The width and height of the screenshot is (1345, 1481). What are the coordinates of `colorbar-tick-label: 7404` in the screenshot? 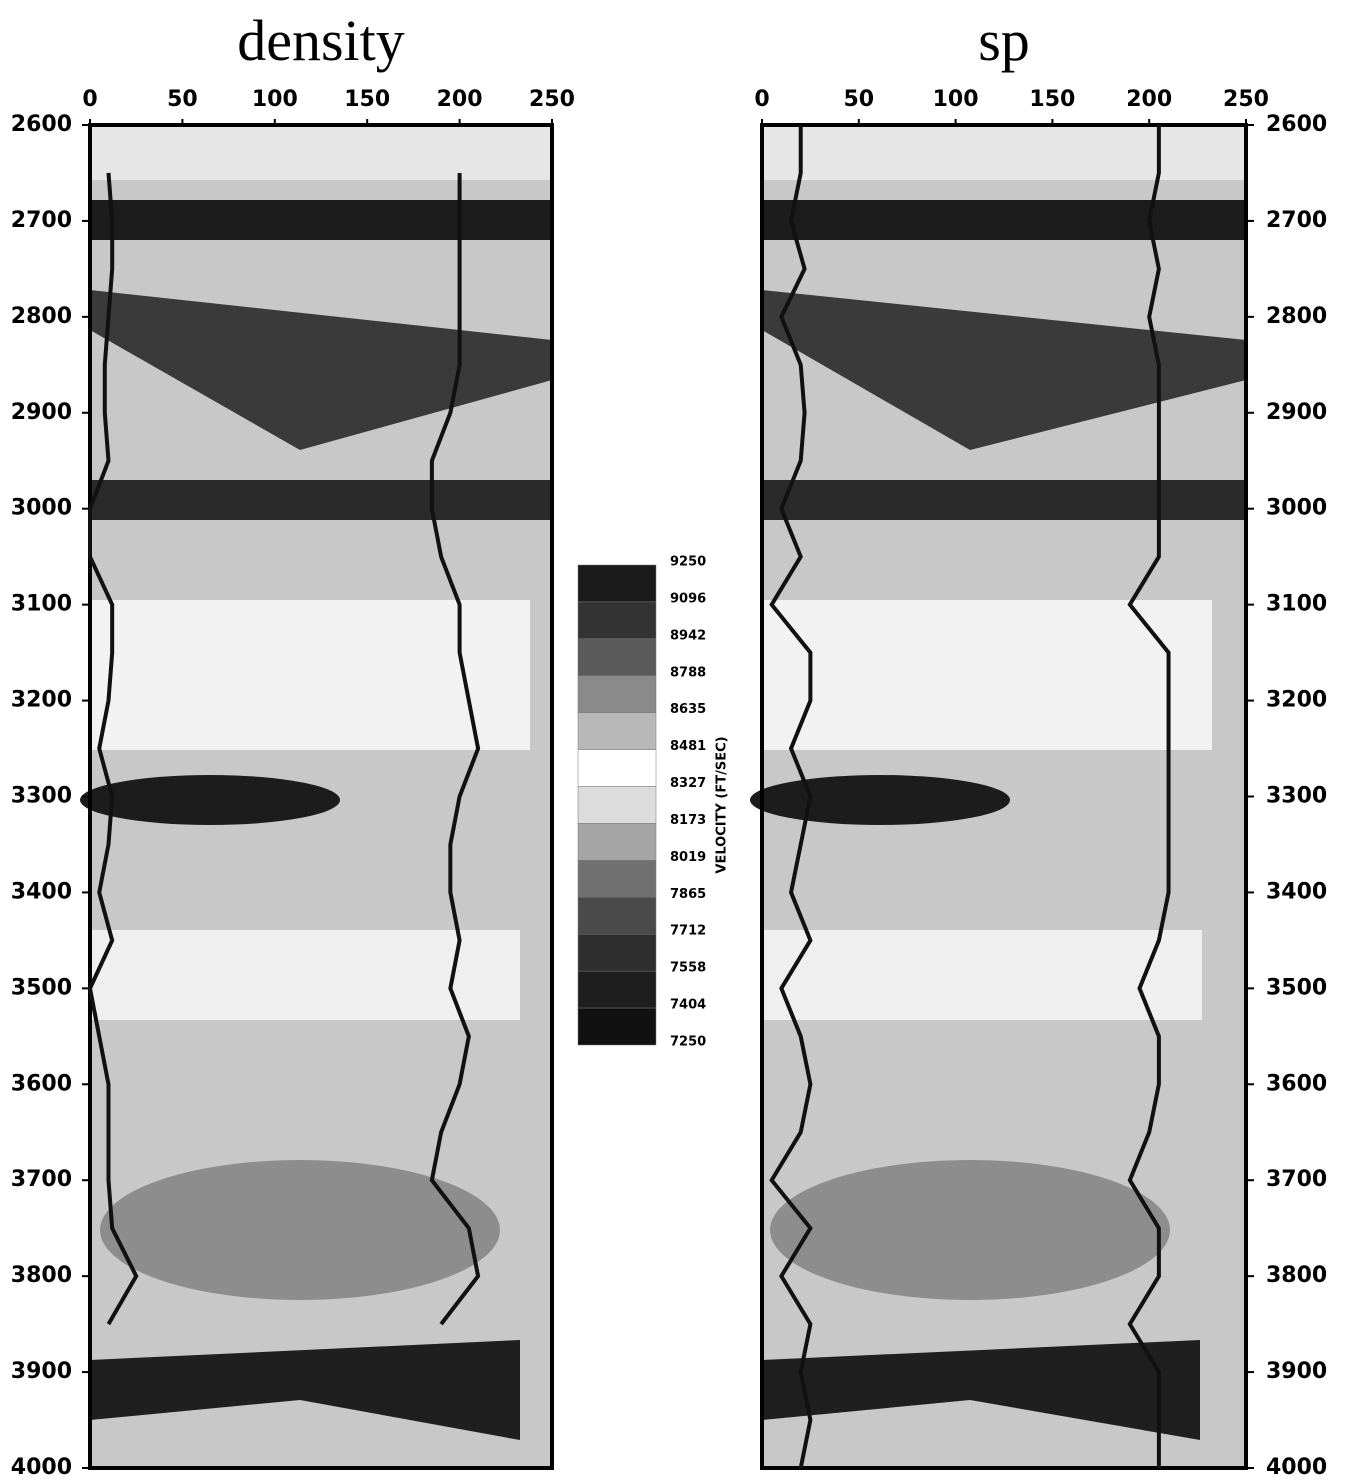 It's located at (688, 1005).